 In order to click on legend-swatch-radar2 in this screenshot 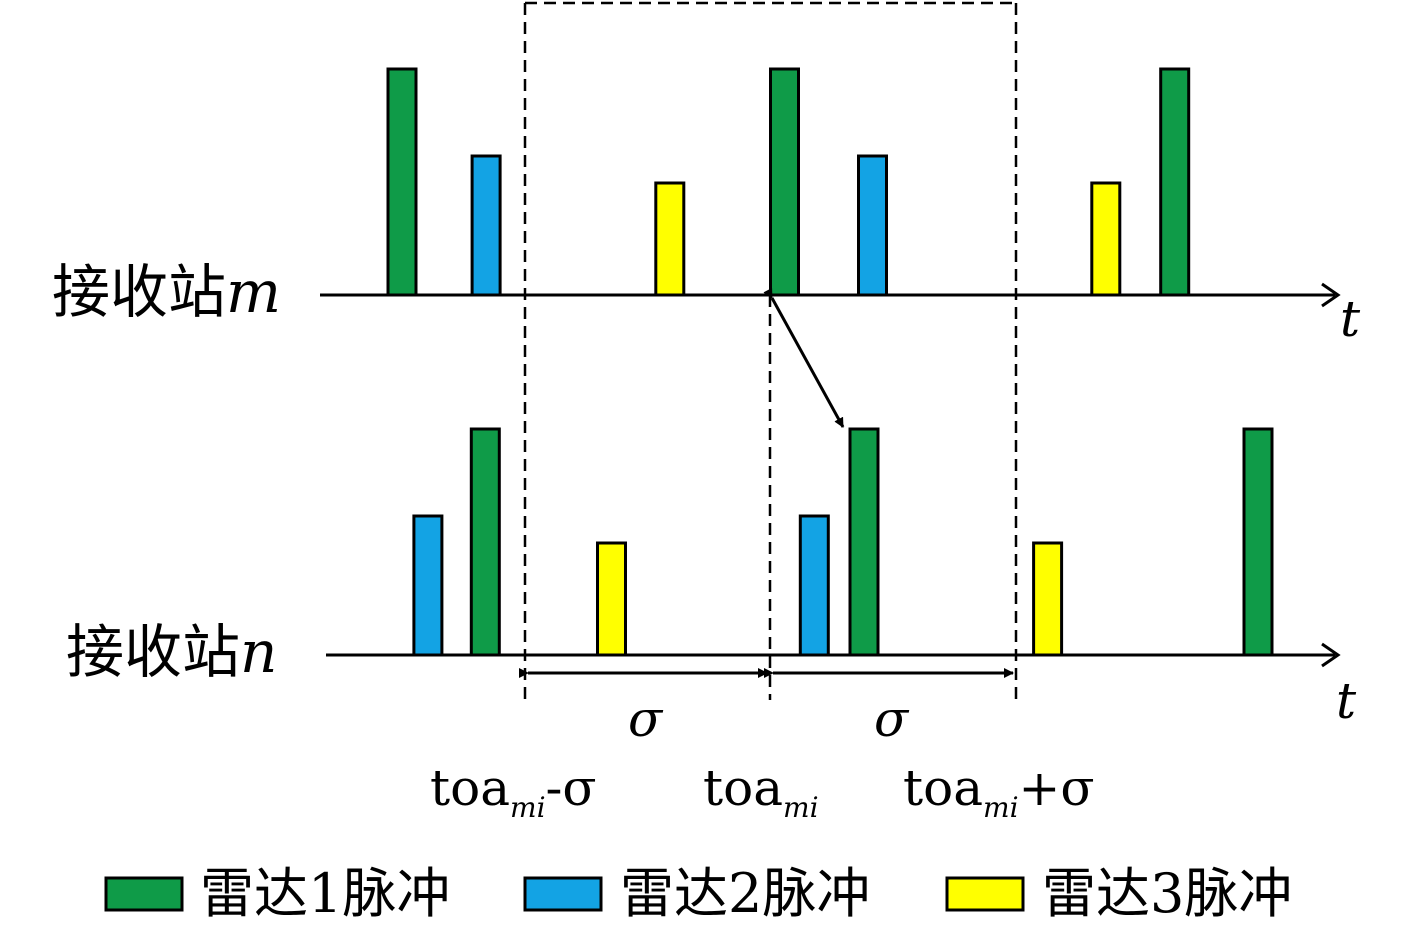, I will do `click(563, 894)`.